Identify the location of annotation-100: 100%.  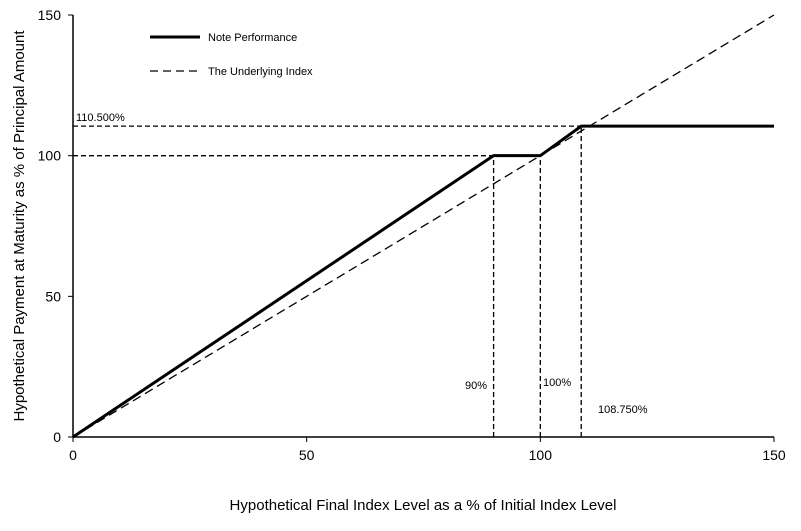
(557, 383).